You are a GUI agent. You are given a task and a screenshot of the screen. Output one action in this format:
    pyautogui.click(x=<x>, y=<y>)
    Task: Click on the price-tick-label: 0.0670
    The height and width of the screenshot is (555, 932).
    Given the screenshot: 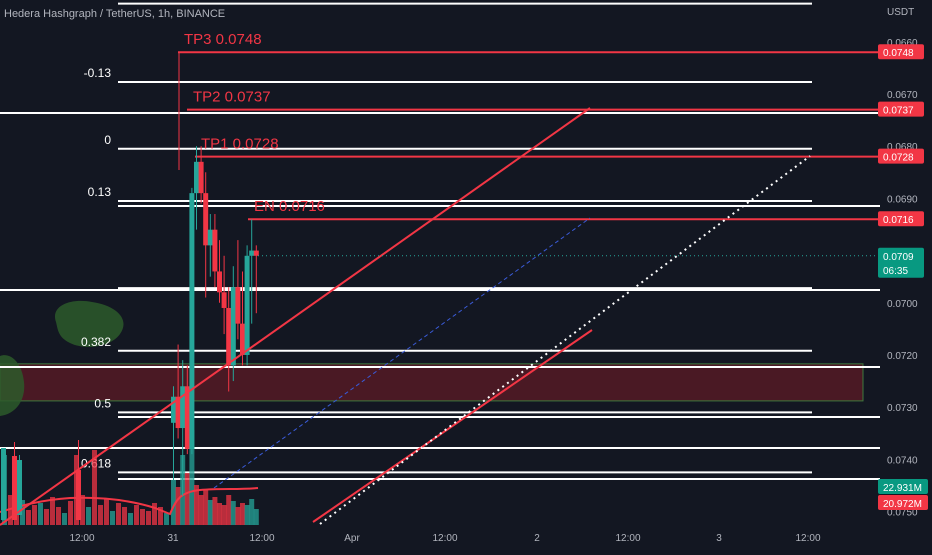 What is the action you would take?
    pyautogui.click(x=902, y=95)
    